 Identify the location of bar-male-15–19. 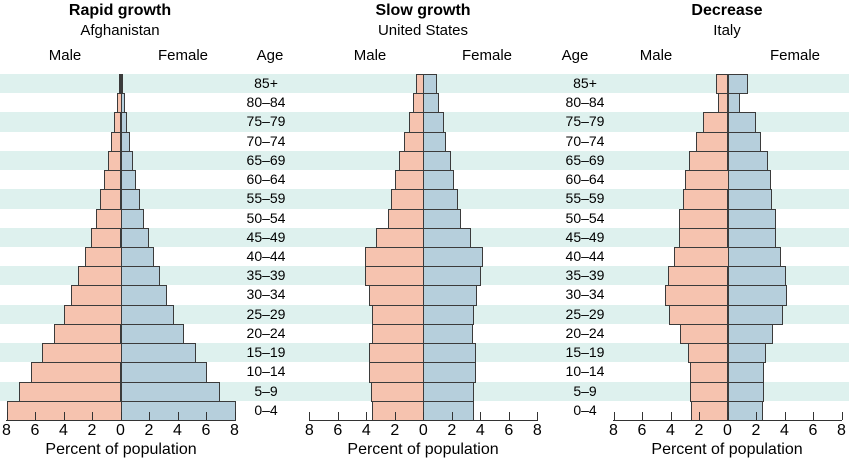
(708, 353).